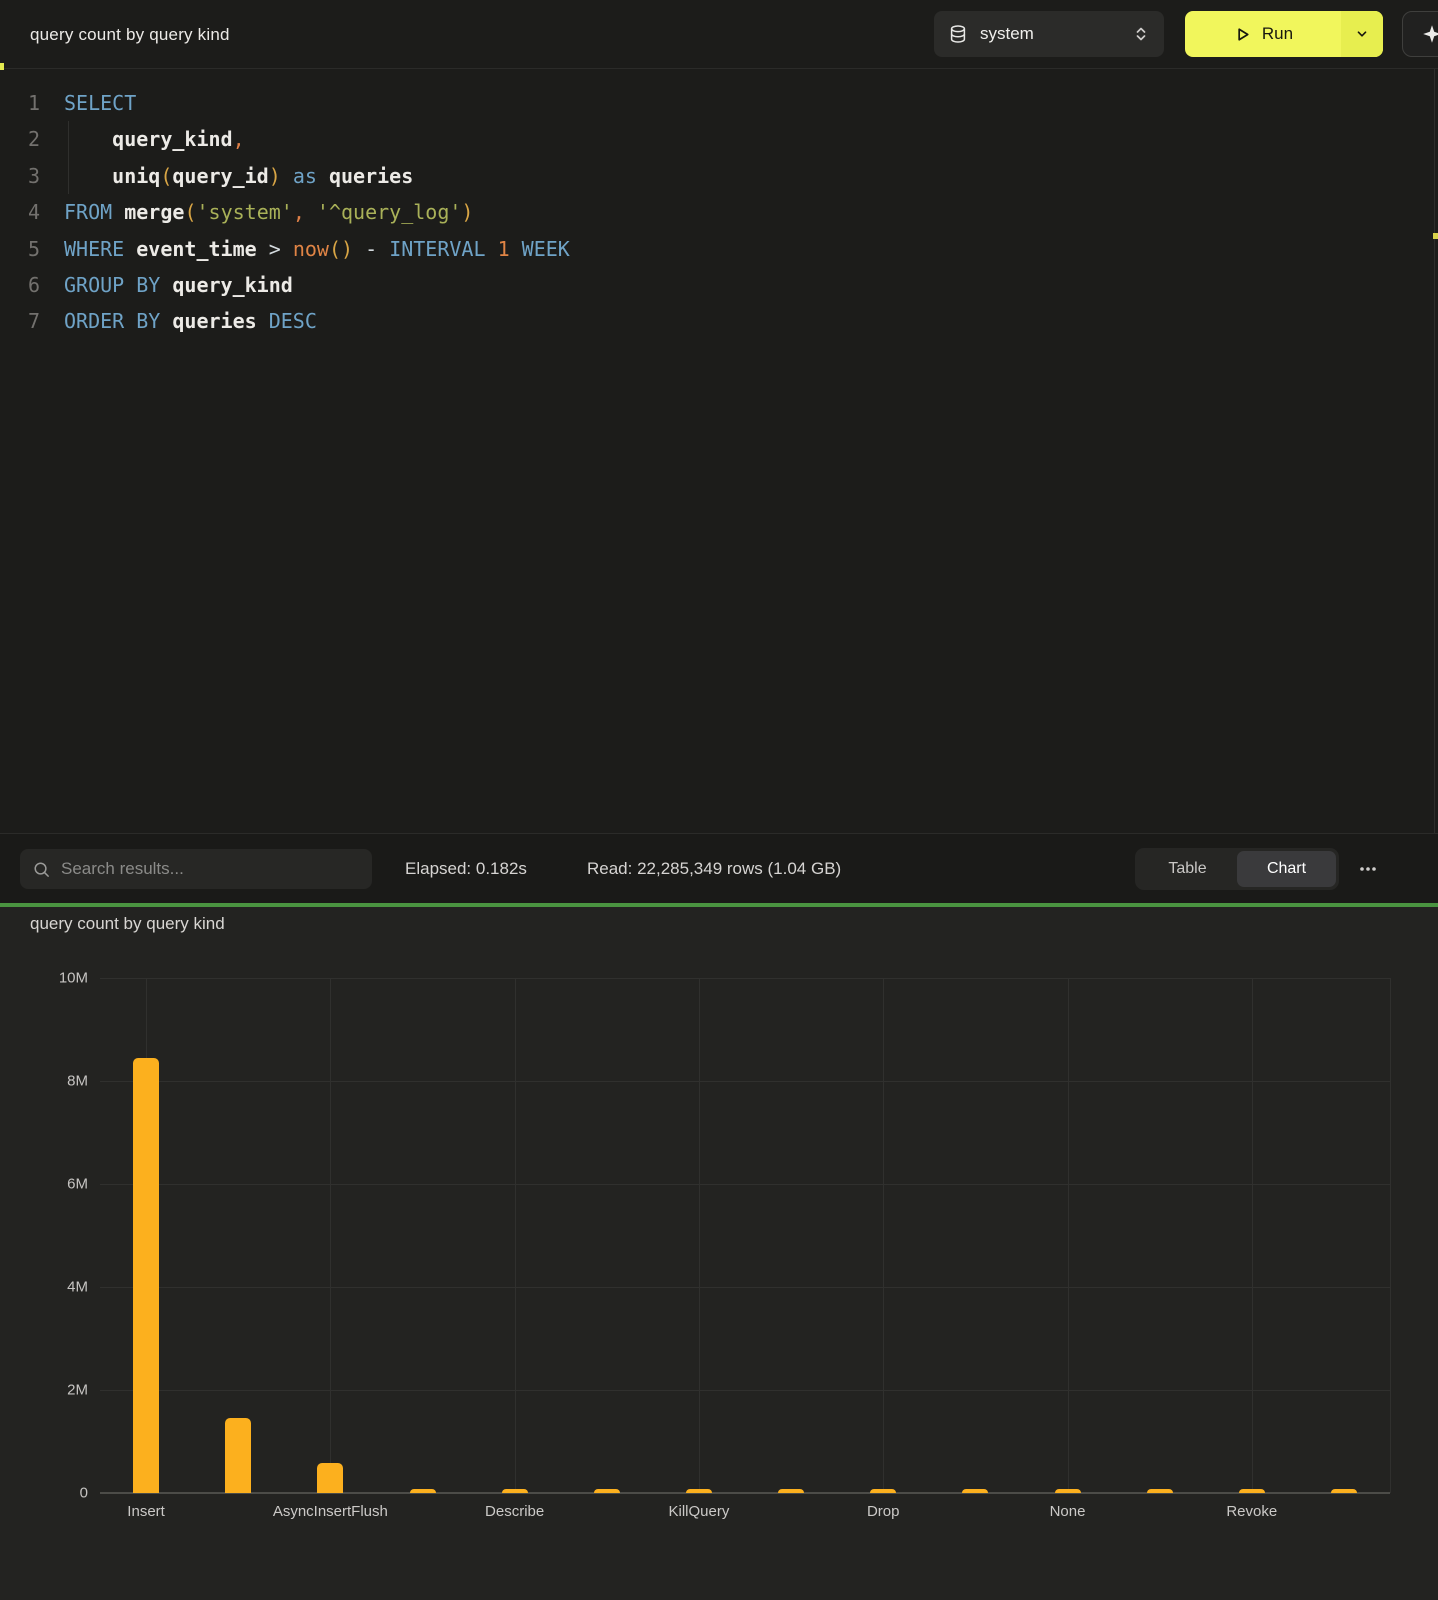 The height and width of the screenshot is (1600, 1438). What do you see at coordinates (1243, 34) in the screenshot?
I see `play-icon` at bounding box center [1243, 34].